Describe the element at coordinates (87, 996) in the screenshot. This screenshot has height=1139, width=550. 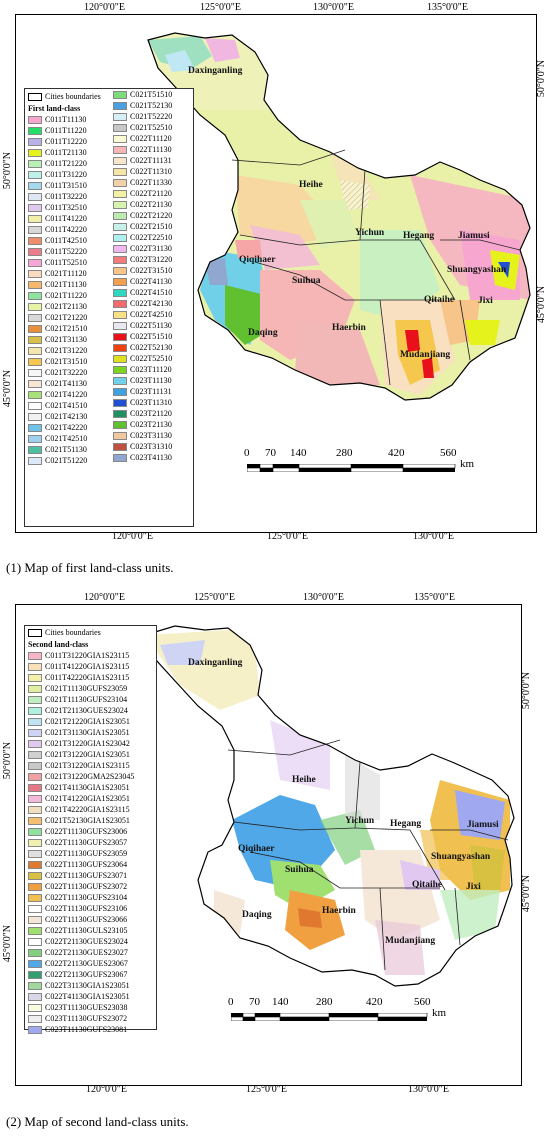
I see `legend-label: C022T41130GIA1S23051` at that location.